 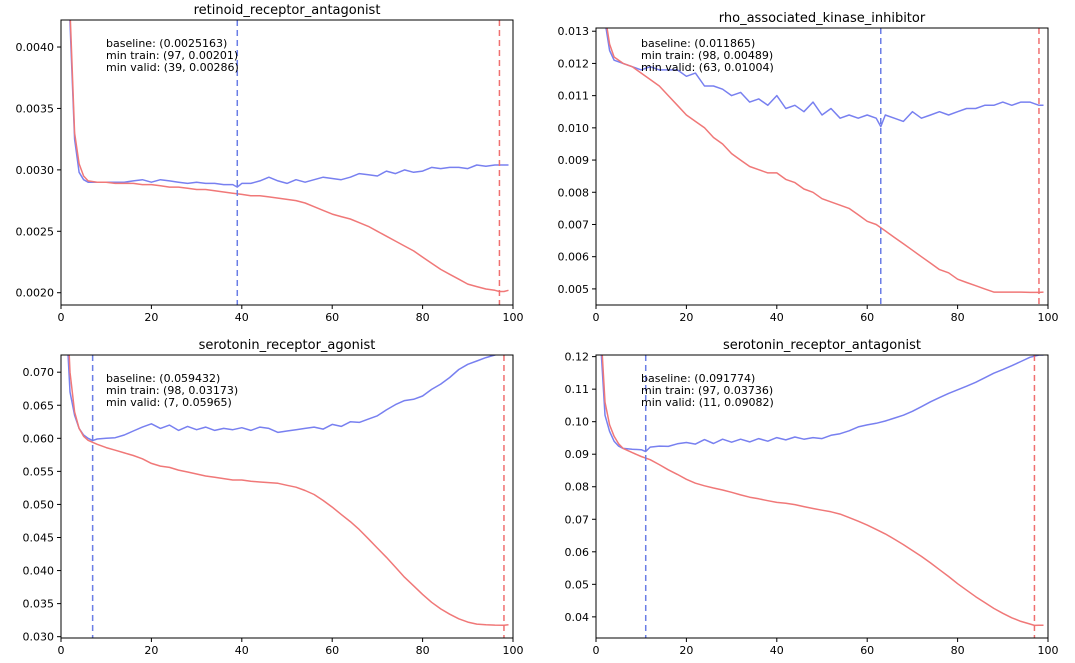 I want to click on y-tick-label: 0.045, so click(x=39, y=537).